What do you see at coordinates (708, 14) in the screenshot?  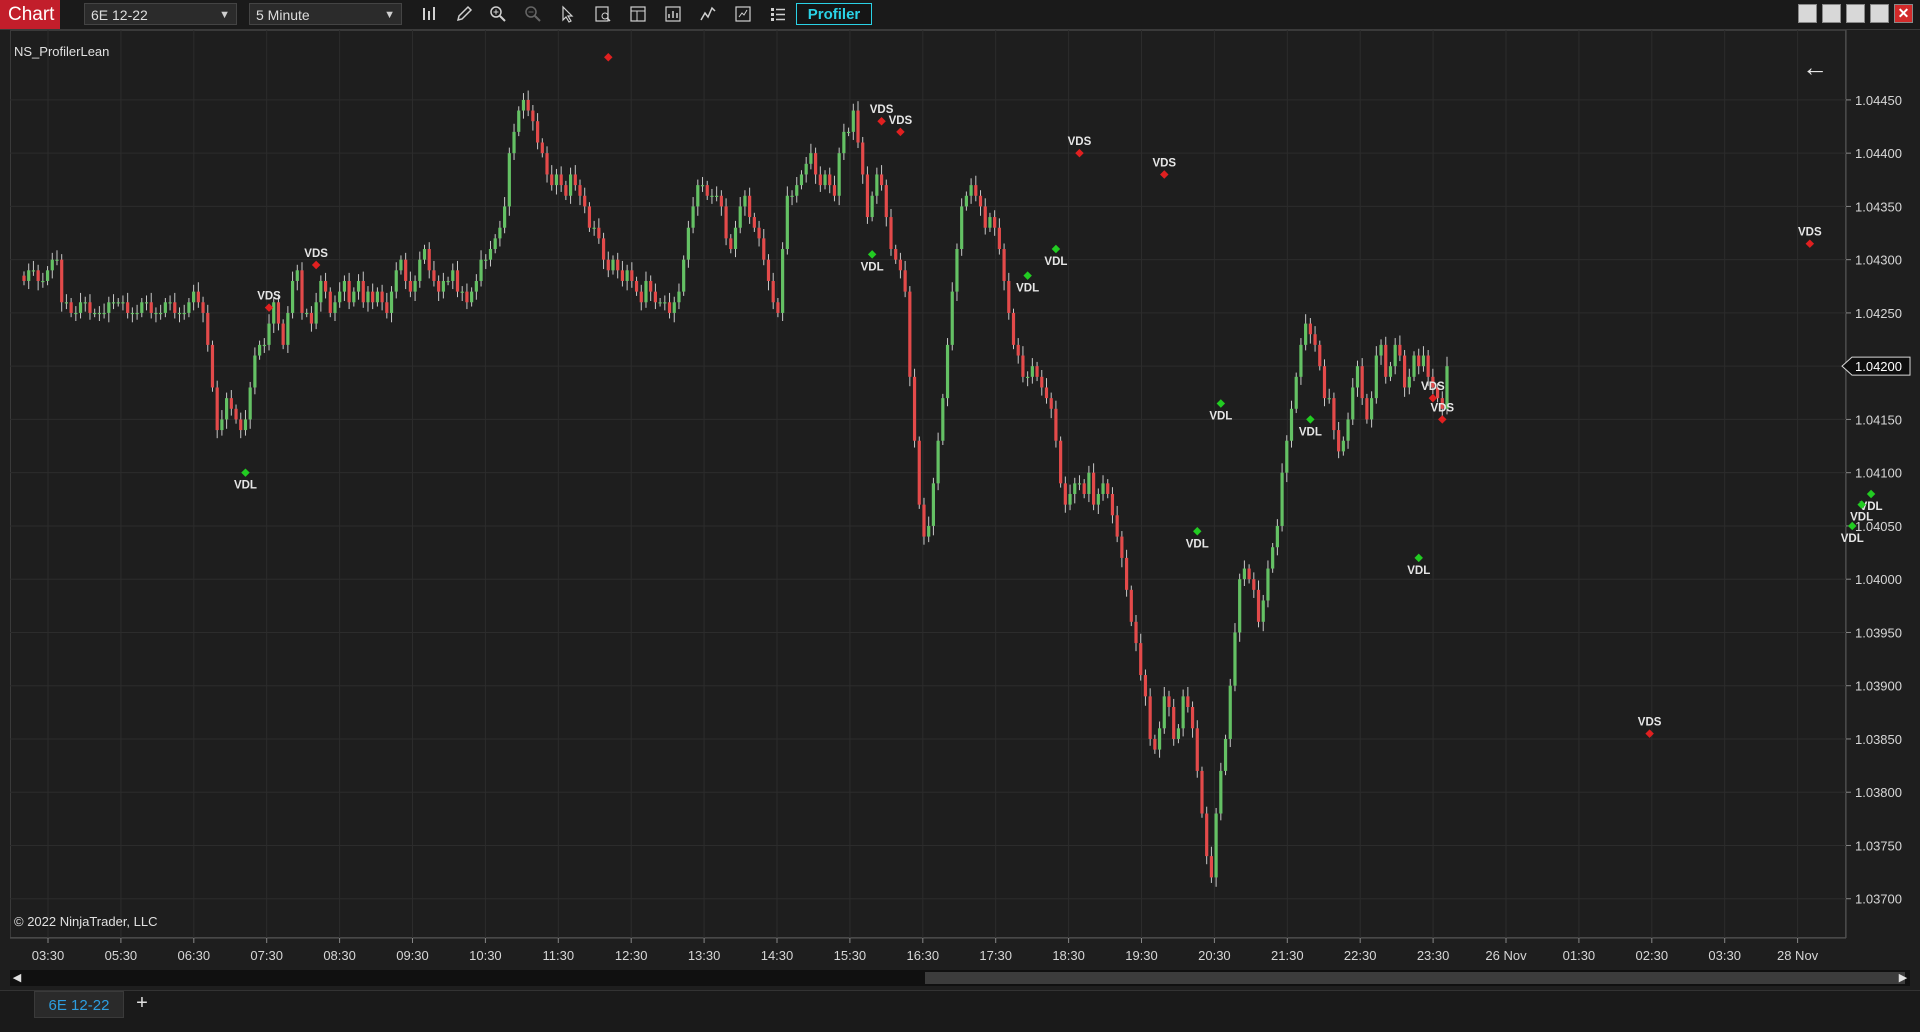 I see `indicator-icon` at bounding box center [708, 14].